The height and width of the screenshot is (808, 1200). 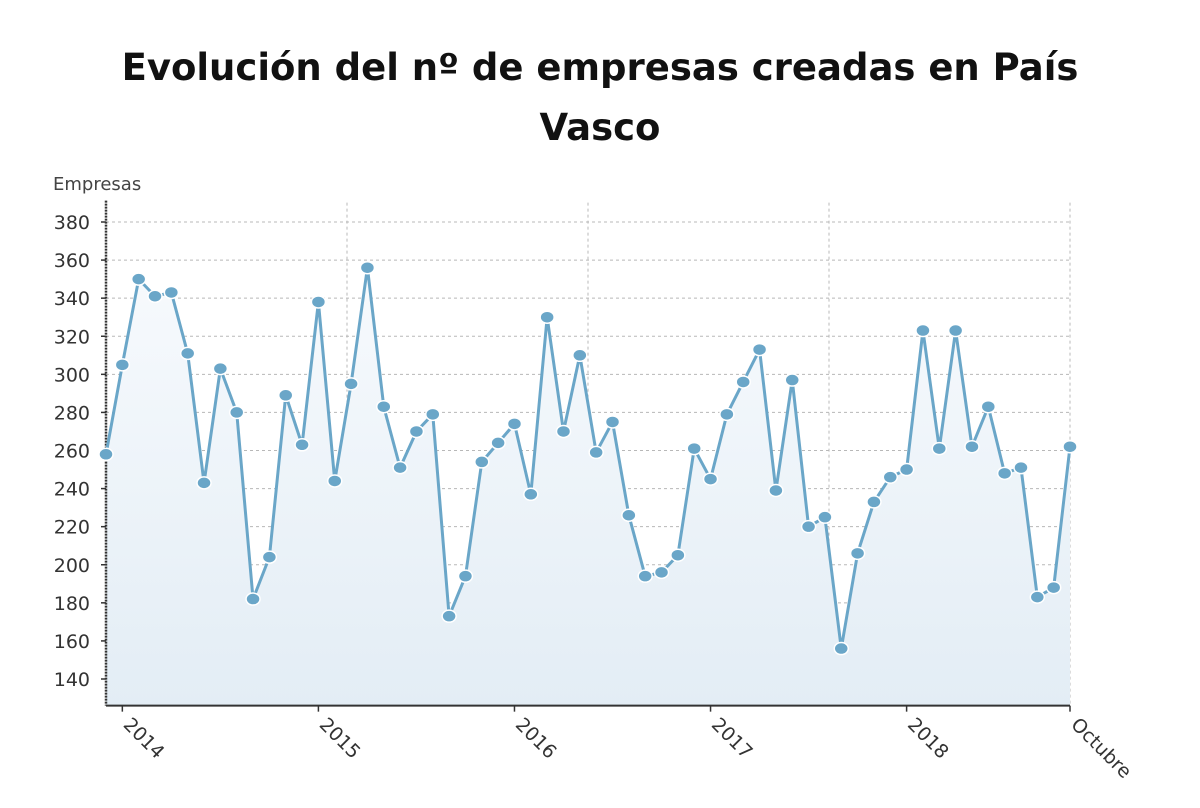 I want to click on y-tick-label: 260, so click(x=72, y=452).